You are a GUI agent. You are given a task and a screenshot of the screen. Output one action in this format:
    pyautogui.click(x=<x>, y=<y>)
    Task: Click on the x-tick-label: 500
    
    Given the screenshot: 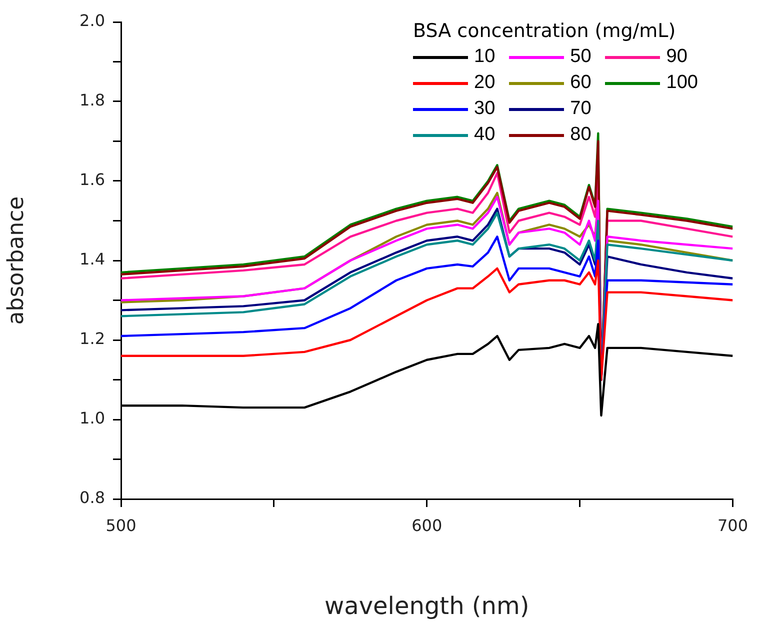 What is the action you would take?
    pyautogui.click(x=121, y=525)
    